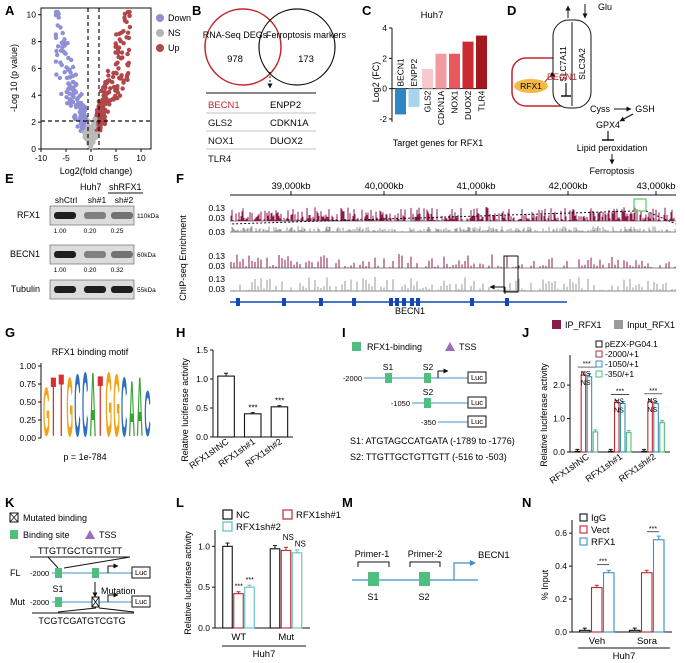 The width and height of the screenshot is (685, 663). What do you see at coordinates (388, 367) in the screenshot?
I see `site-label: S1` at bounding box center [388, 367].